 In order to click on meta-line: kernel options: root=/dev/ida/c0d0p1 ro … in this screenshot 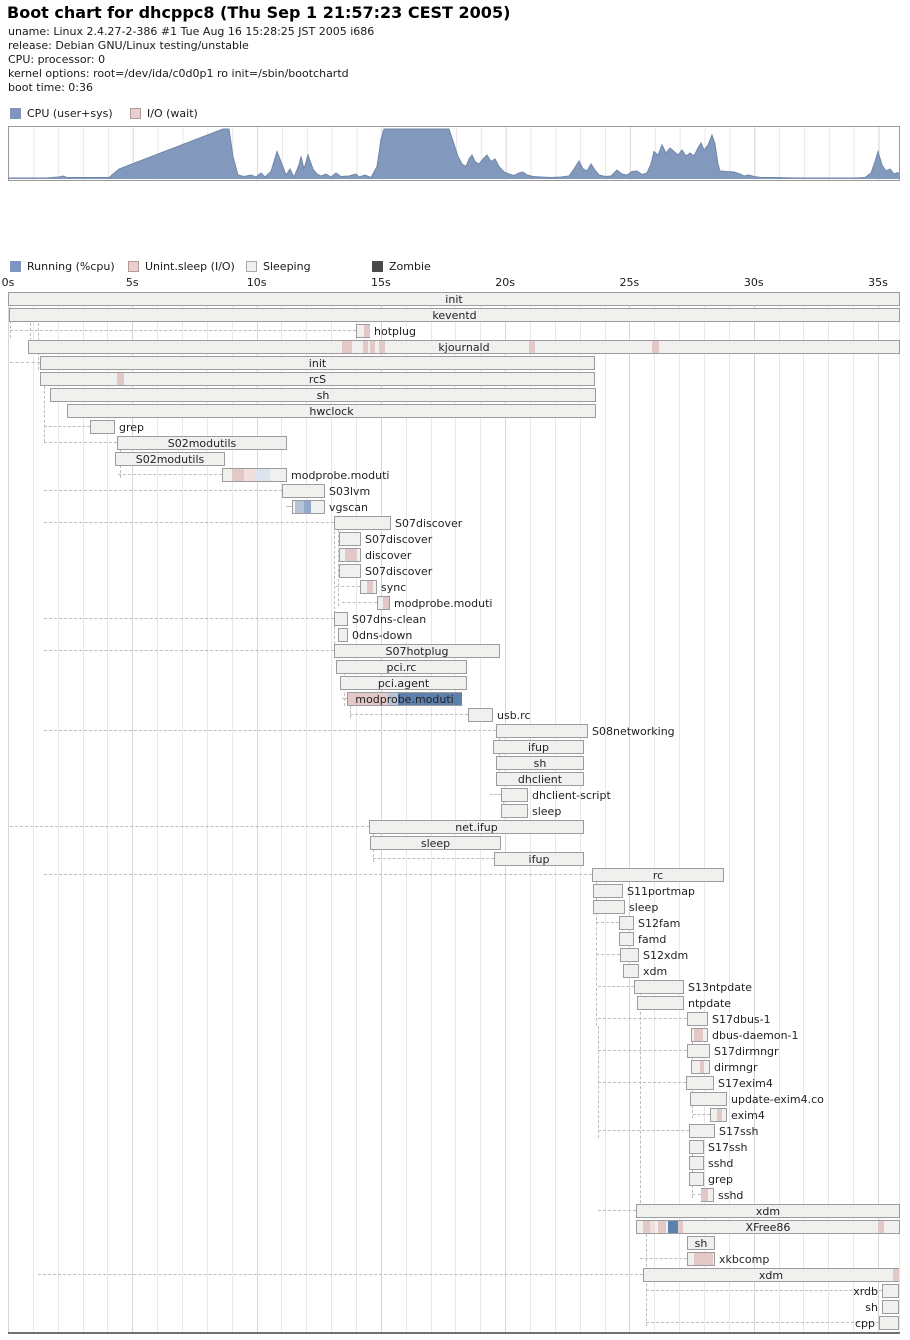, I will do `click(178, 73)`.